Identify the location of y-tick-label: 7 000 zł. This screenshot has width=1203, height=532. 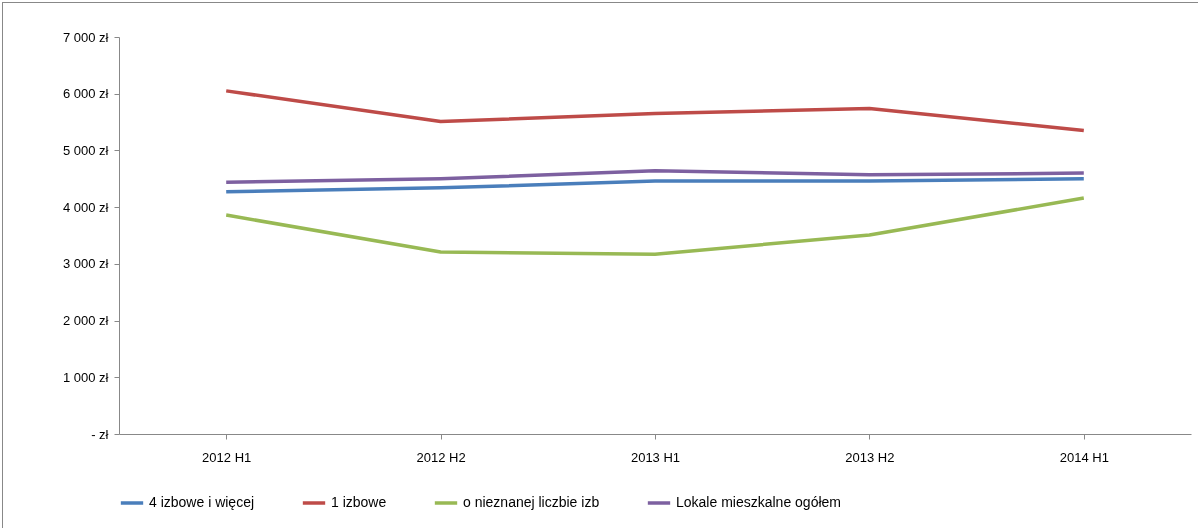
(85, 37).